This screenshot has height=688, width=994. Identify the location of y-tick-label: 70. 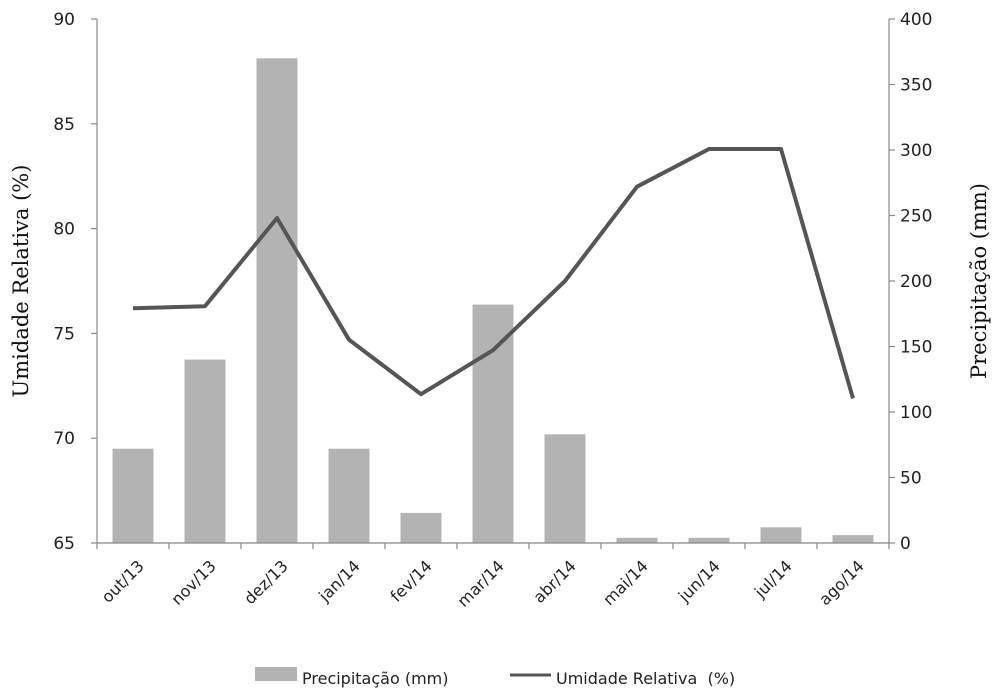
(64, 439).